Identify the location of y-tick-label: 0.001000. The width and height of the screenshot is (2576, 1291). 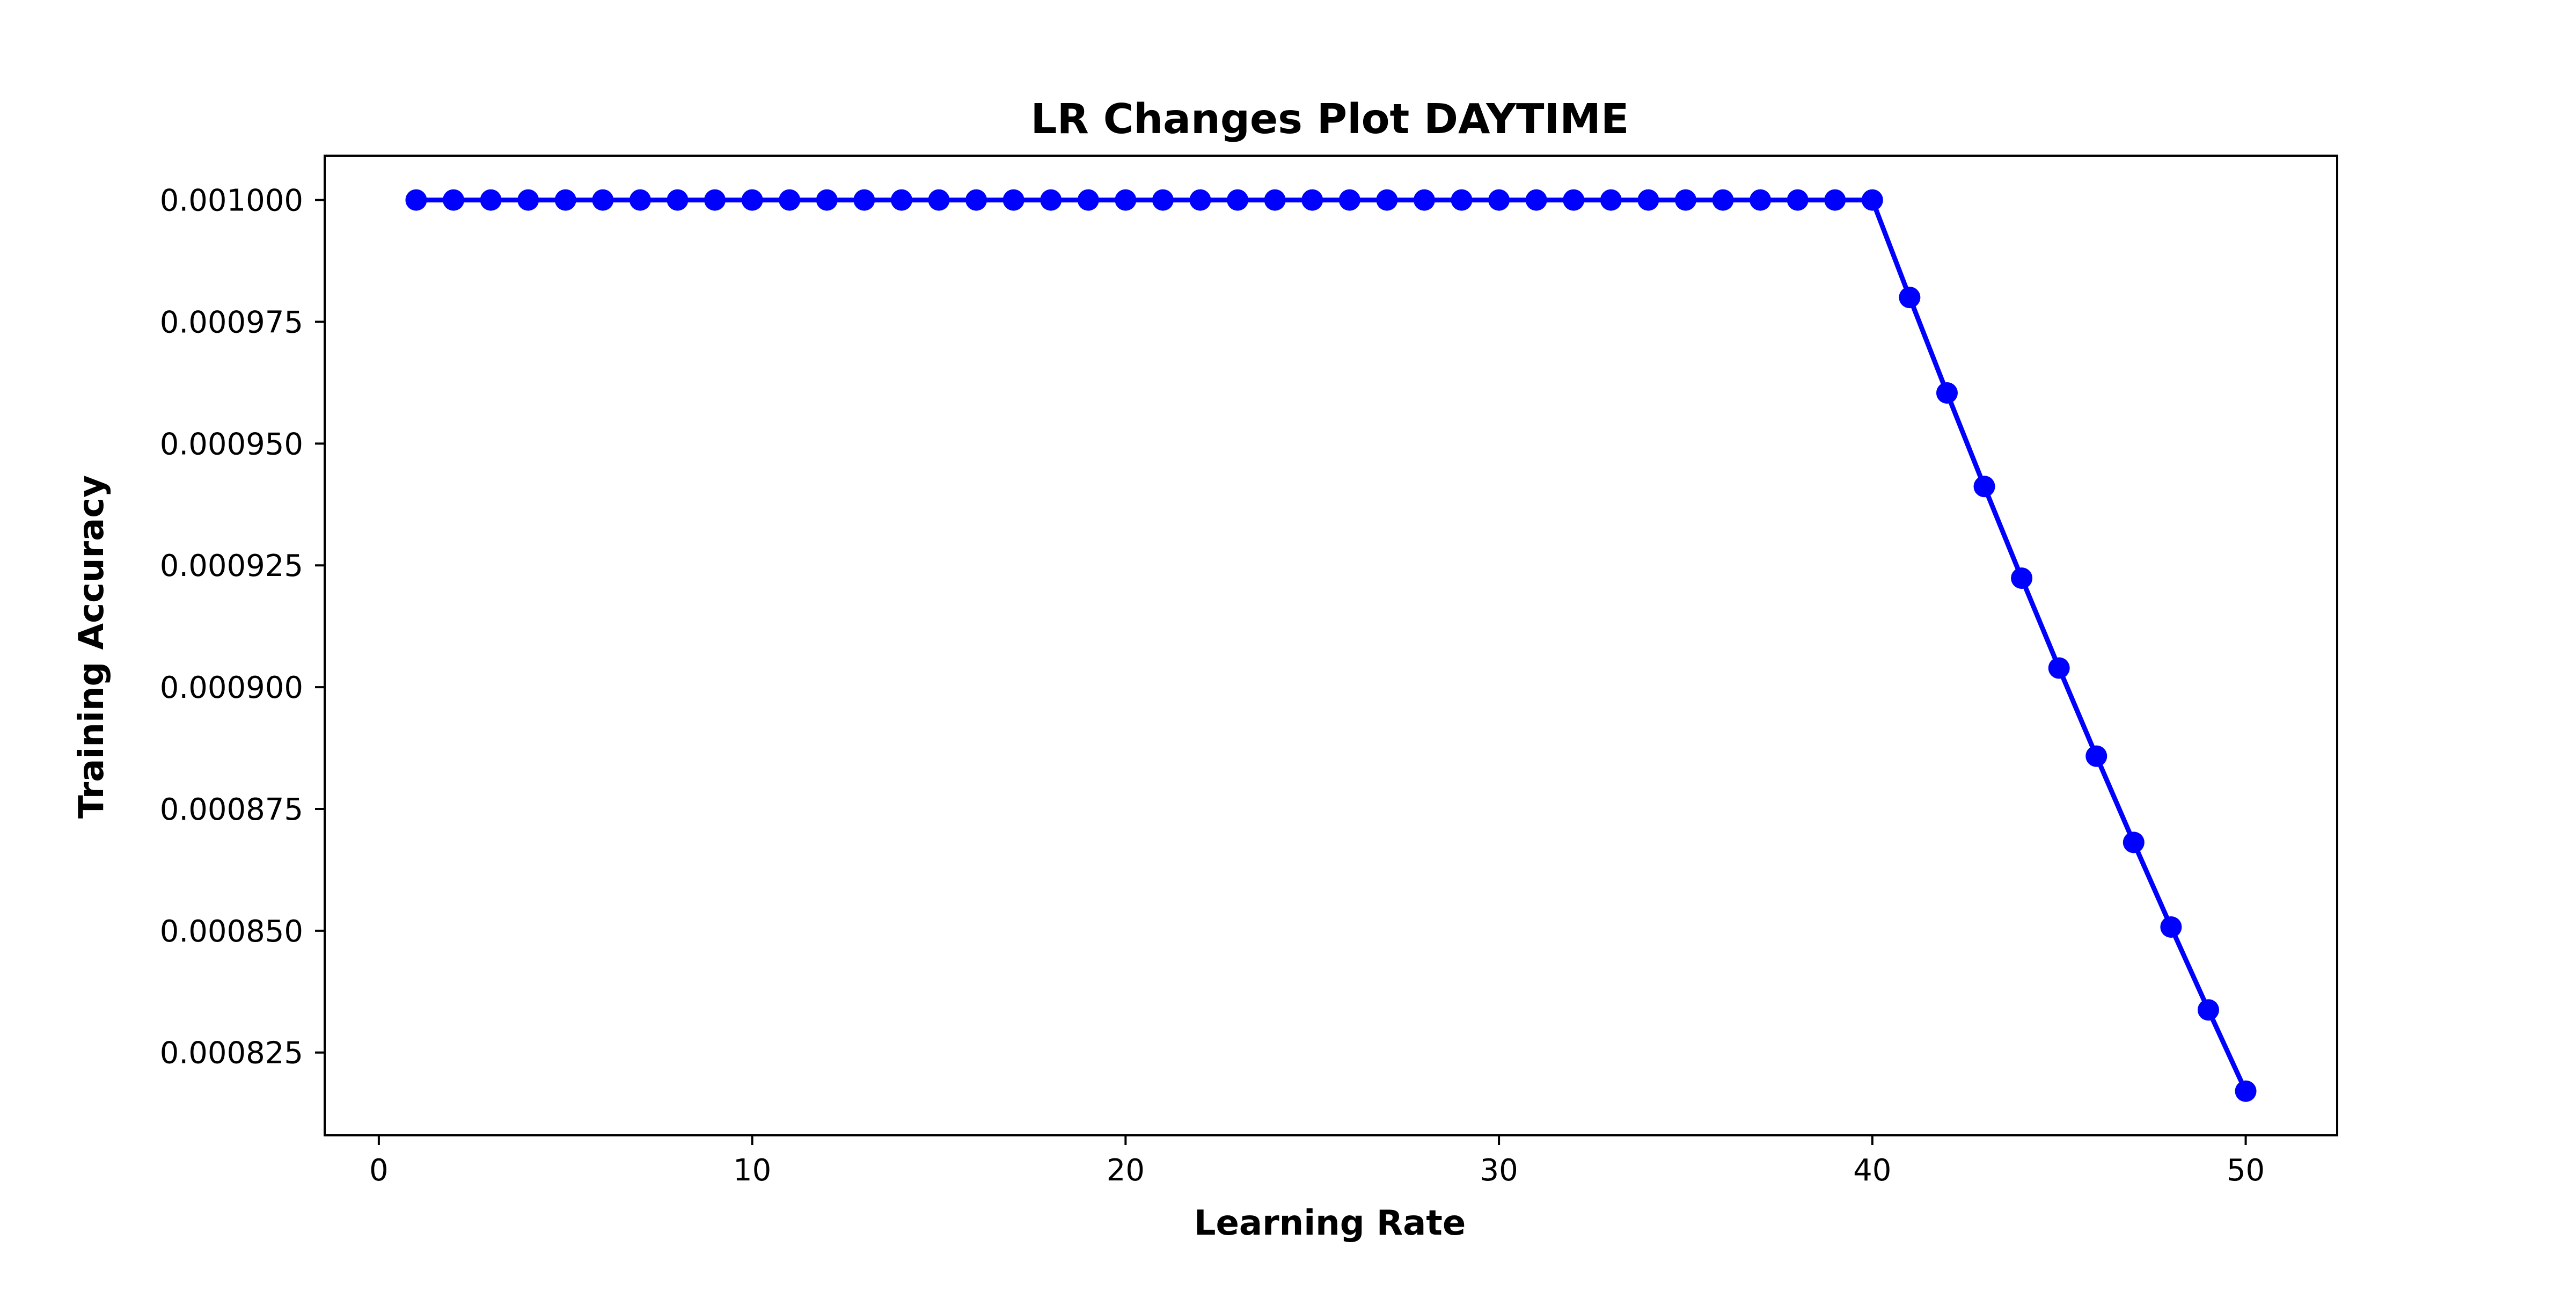
(231, 201).